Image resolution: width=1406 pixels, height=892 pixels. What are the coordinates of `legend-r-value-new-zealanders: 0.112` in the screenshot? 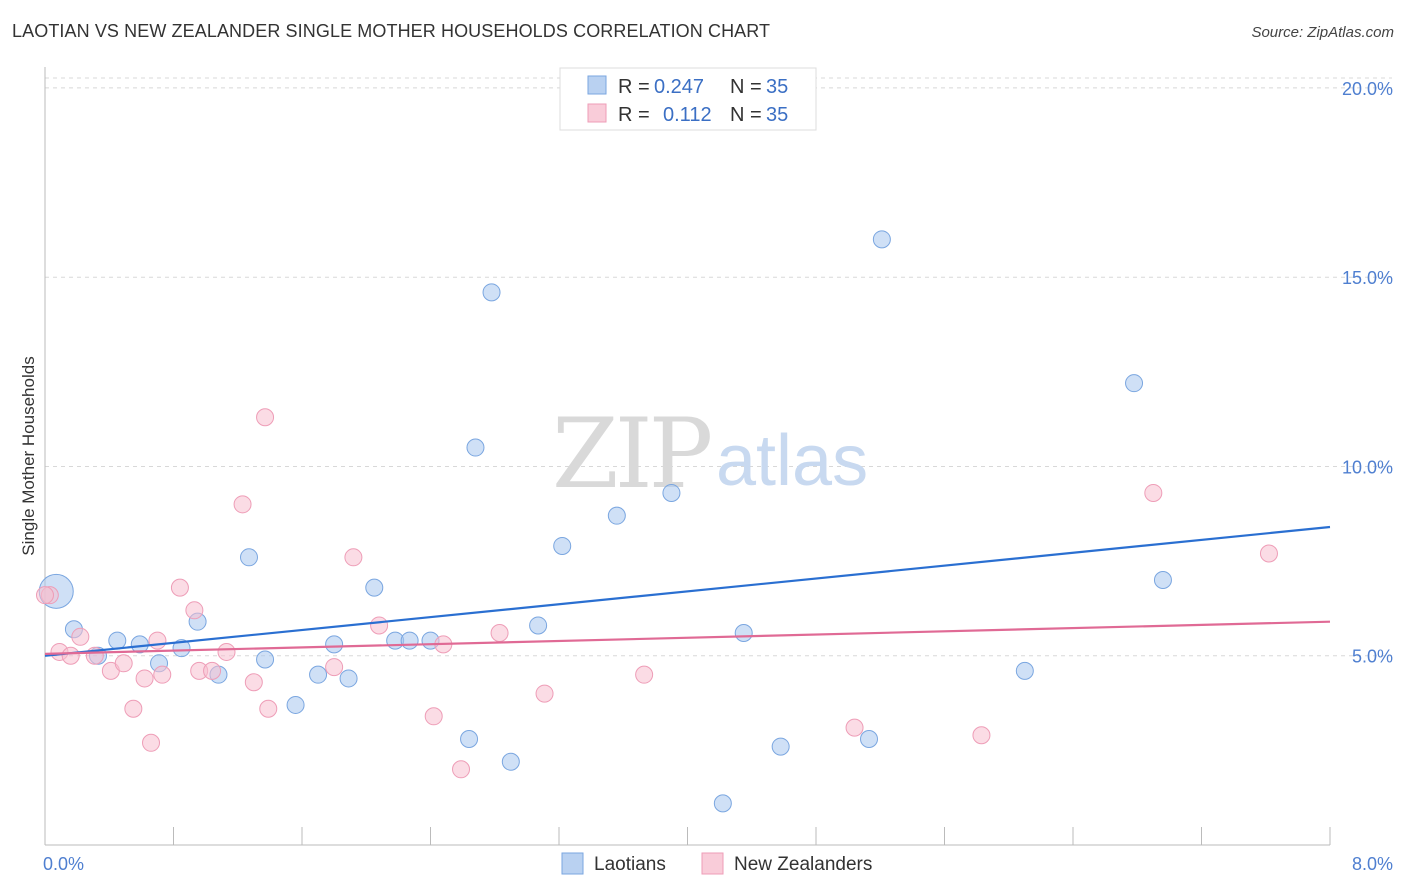 It's located at (687, 115).